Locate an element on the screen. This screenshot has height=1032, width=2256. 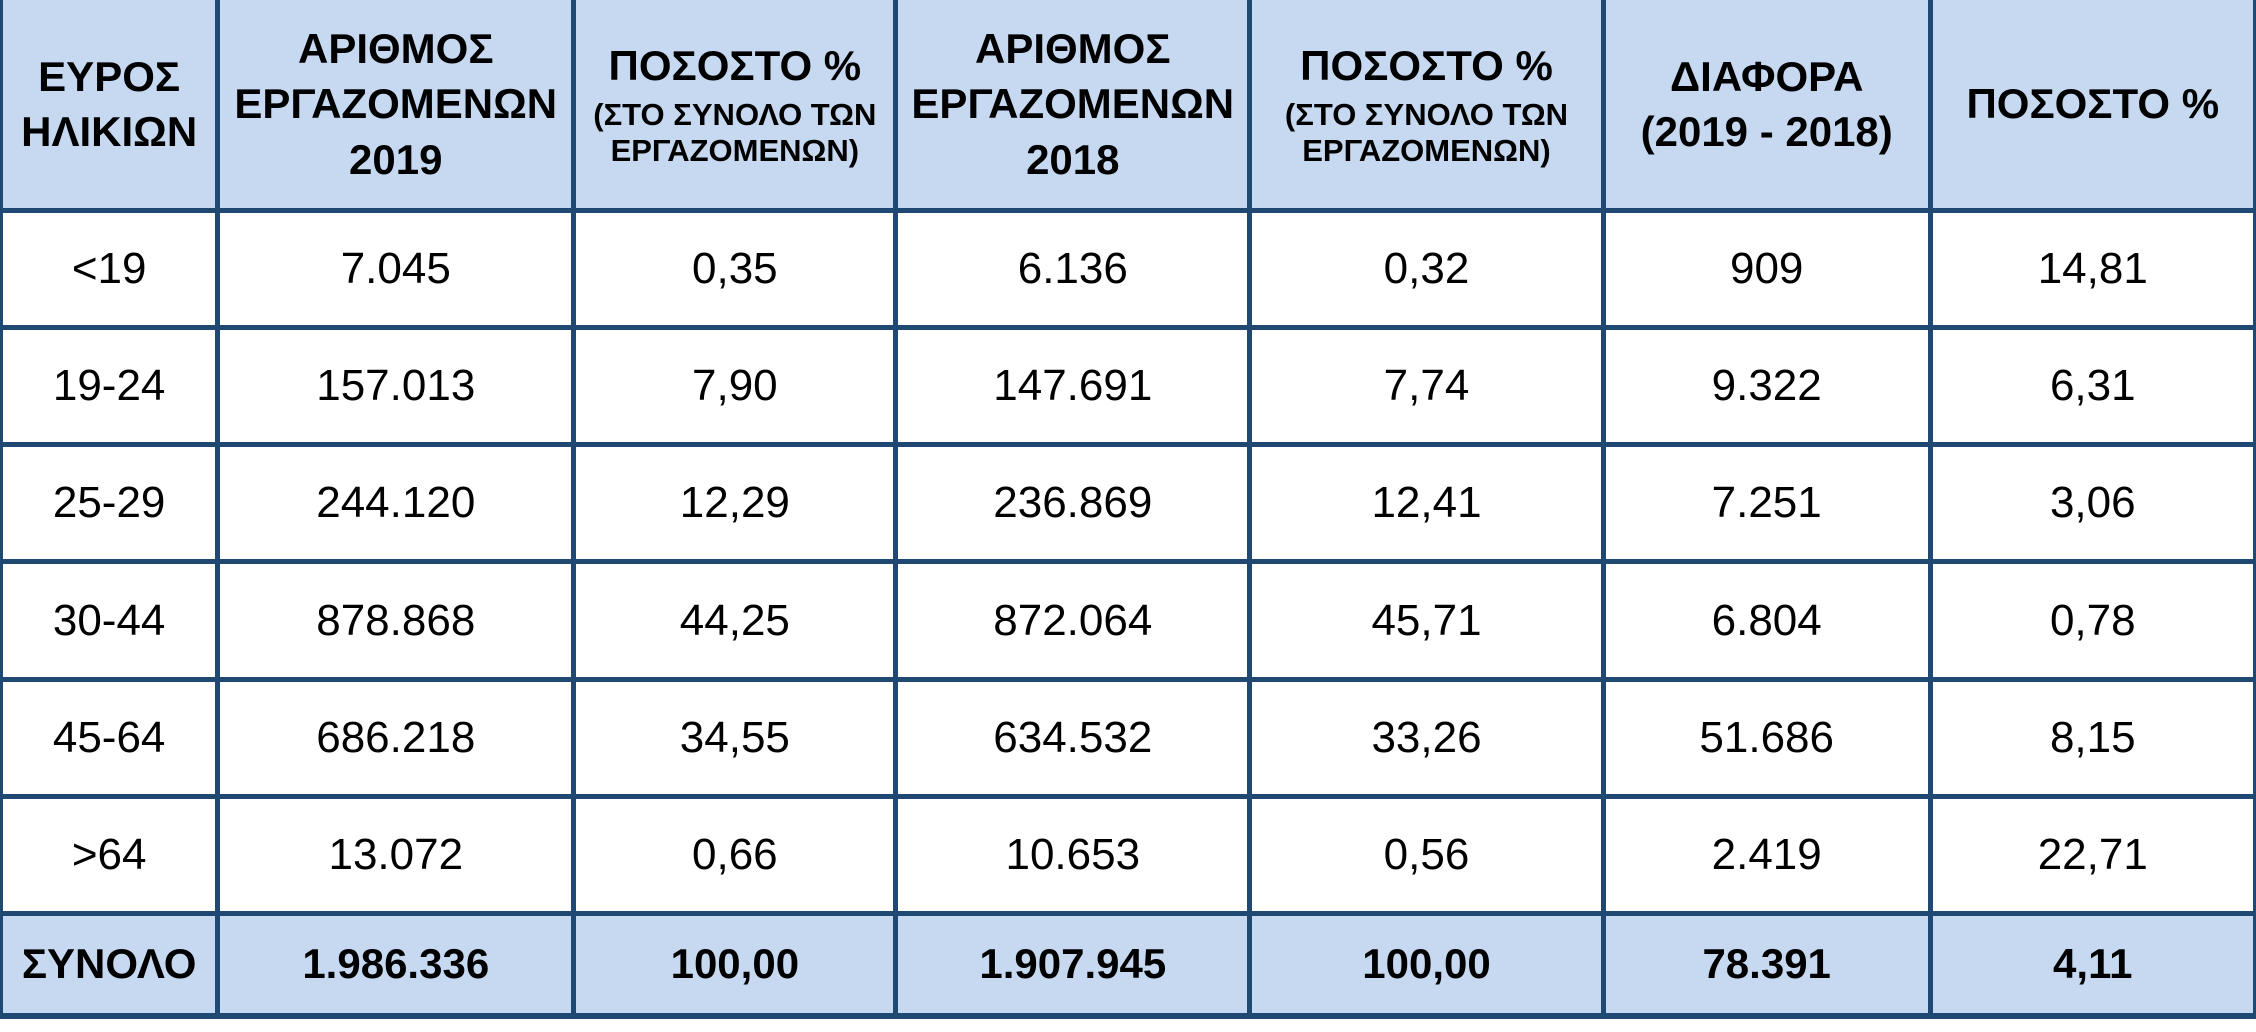
cell-difference: 6.804 is located at coordinates (1766, 620).